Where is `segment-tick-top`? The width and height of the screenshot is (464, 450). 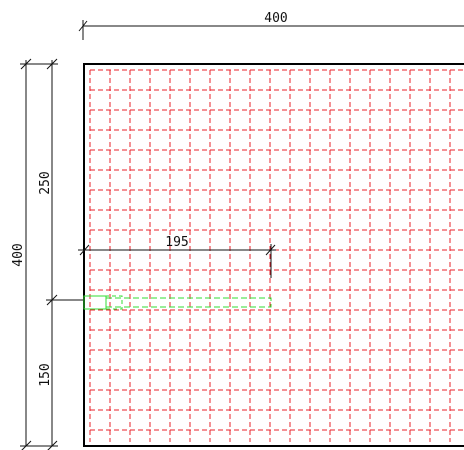
segment-tick-top is located at coordinates (52, 64).